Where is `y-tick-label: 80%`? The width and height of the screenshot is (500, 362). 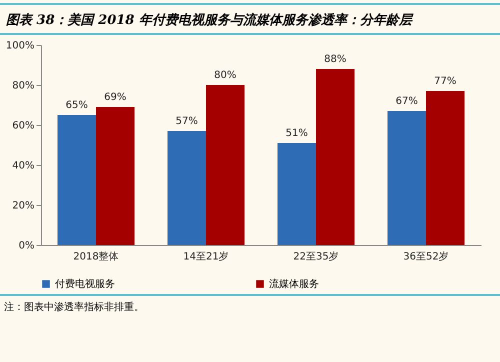 y-tick-label: 80% is located at coordinates (23, 86).